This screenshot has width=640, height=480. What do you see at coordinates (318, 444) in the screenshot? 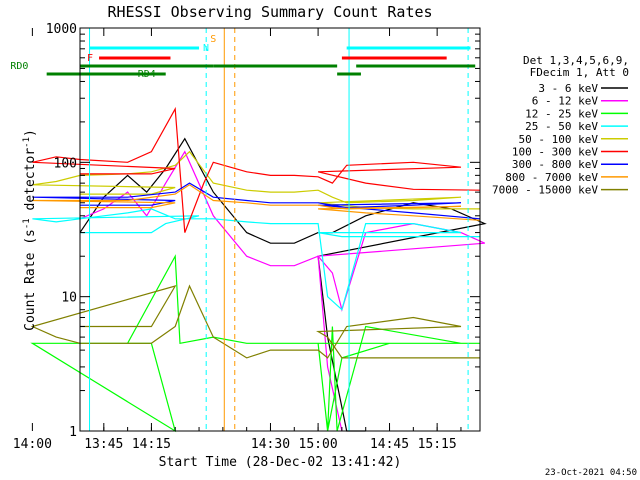
I see `x-tick-label-5: 15:00` at bounding box center [318, 444].